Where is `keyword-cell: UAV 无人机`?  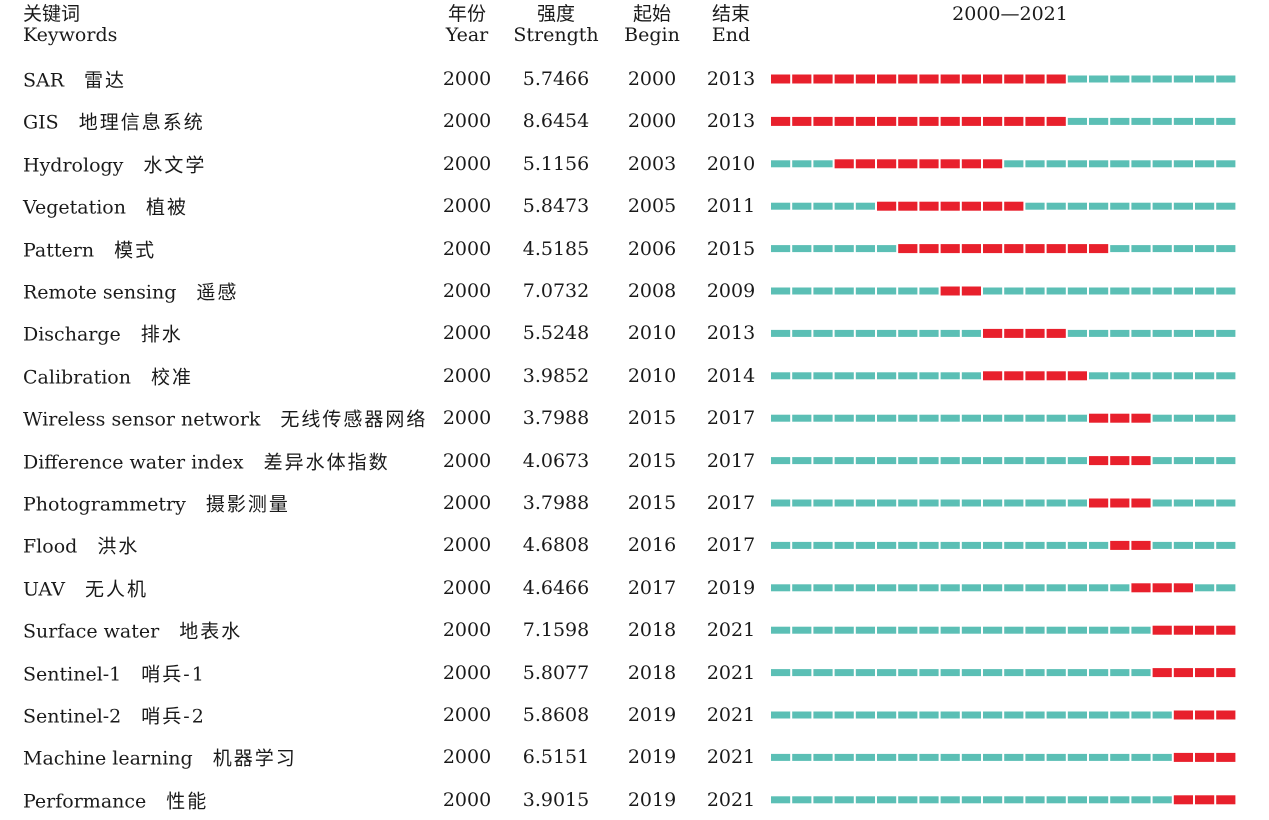
keyword-cell: UAV 无人机 is located at coordinates (85, 587).